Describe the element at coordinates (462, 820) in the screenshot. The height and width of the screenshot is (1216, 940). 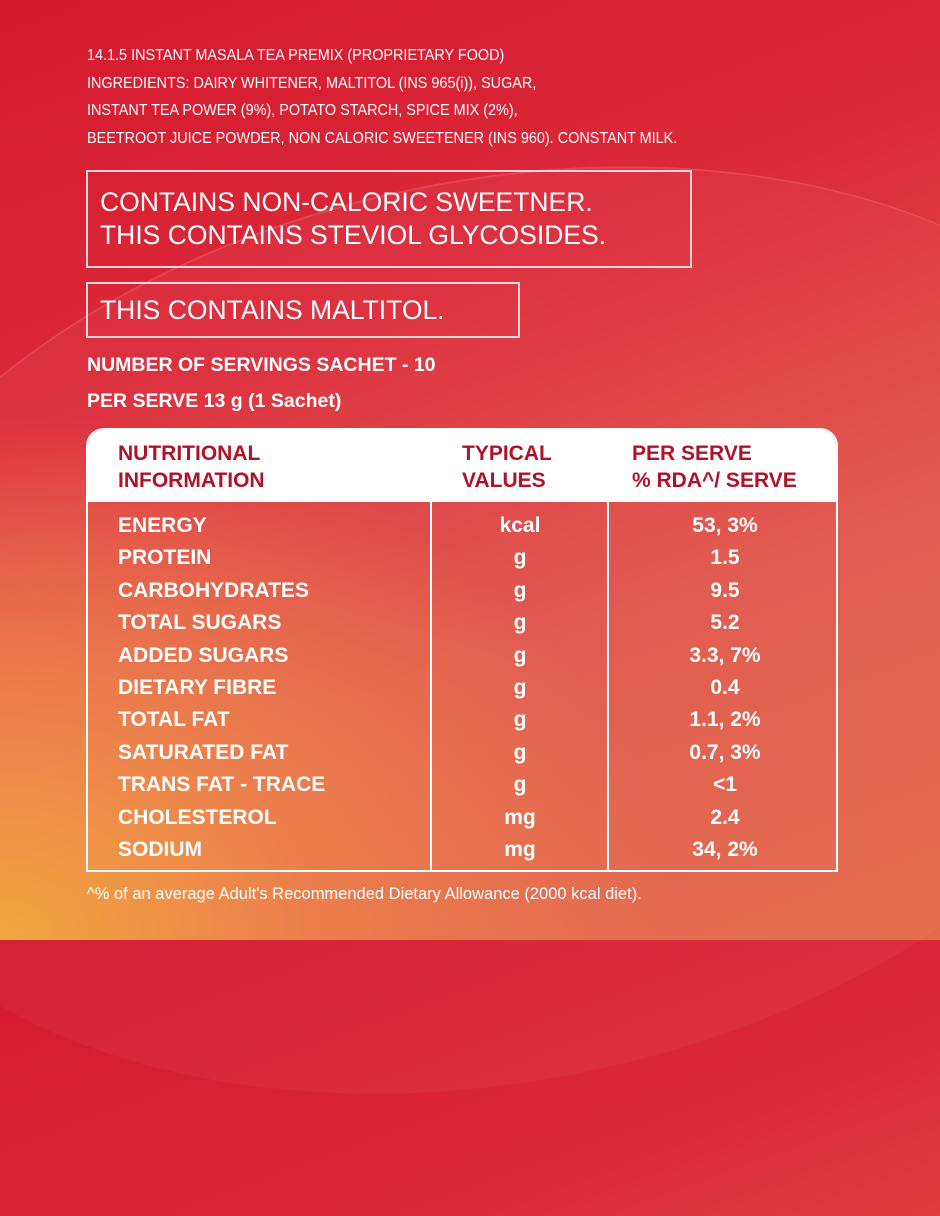
I see `table-row: CHOLESTEROL mg 2.4` at that location.